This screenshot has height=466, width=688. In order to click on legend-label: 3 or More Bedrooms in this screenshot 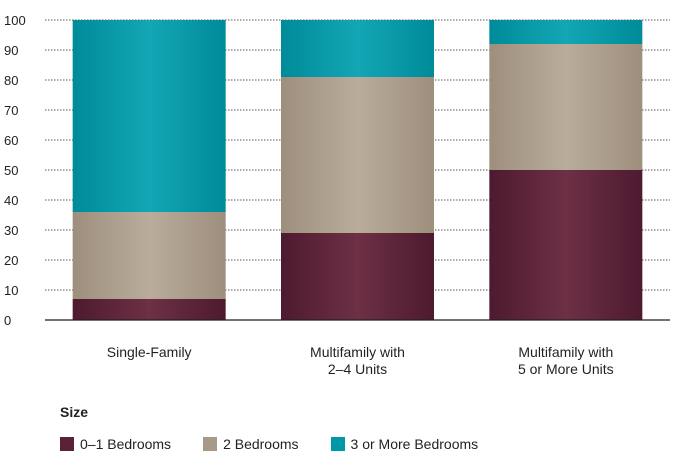, I will do `click(414, 444)`.